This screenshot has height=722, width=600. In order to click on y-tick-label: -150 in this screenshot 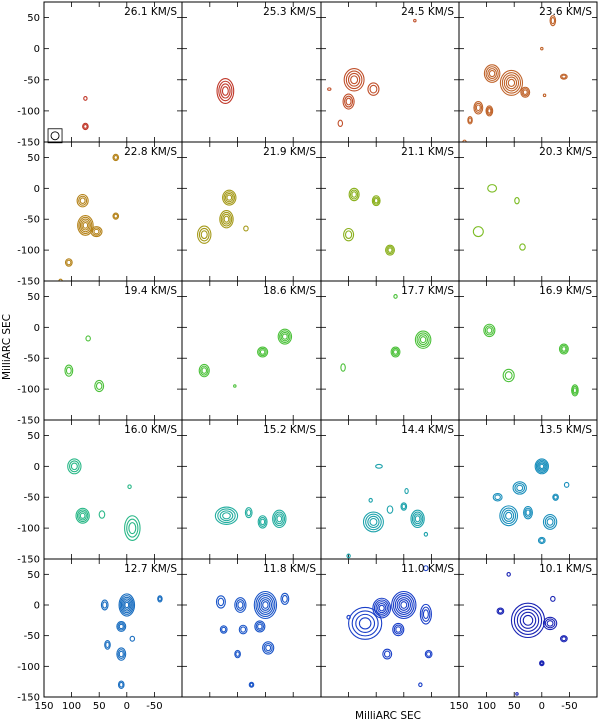, I will do `click(28, 698)`.